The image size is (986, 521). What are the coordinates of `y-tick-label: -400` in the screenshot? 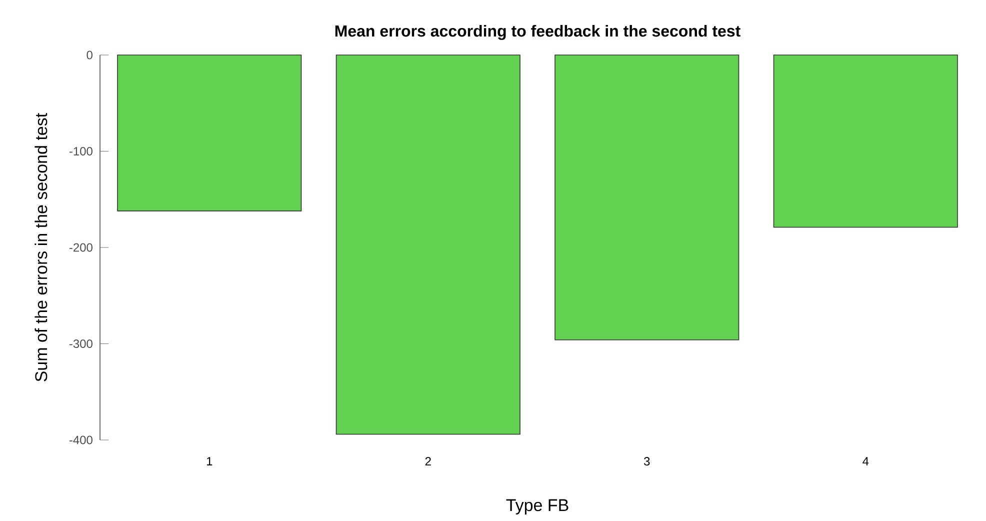 It's located at (80, 440).